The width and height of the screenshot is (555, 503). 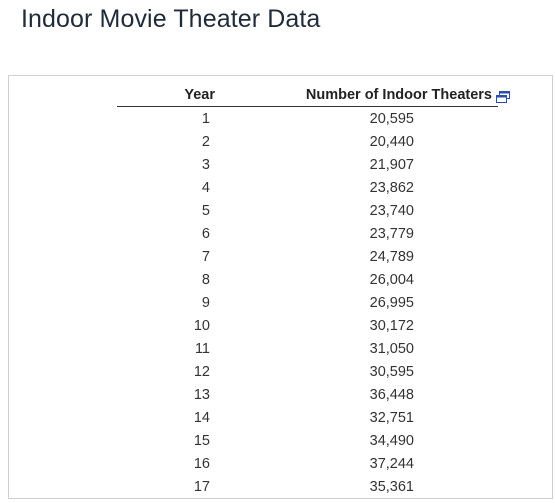 What do you see at coordinates (391, 279) in the screenshot?
I see `theater-count-cell: 26,004` at bounding box center [391, 279].